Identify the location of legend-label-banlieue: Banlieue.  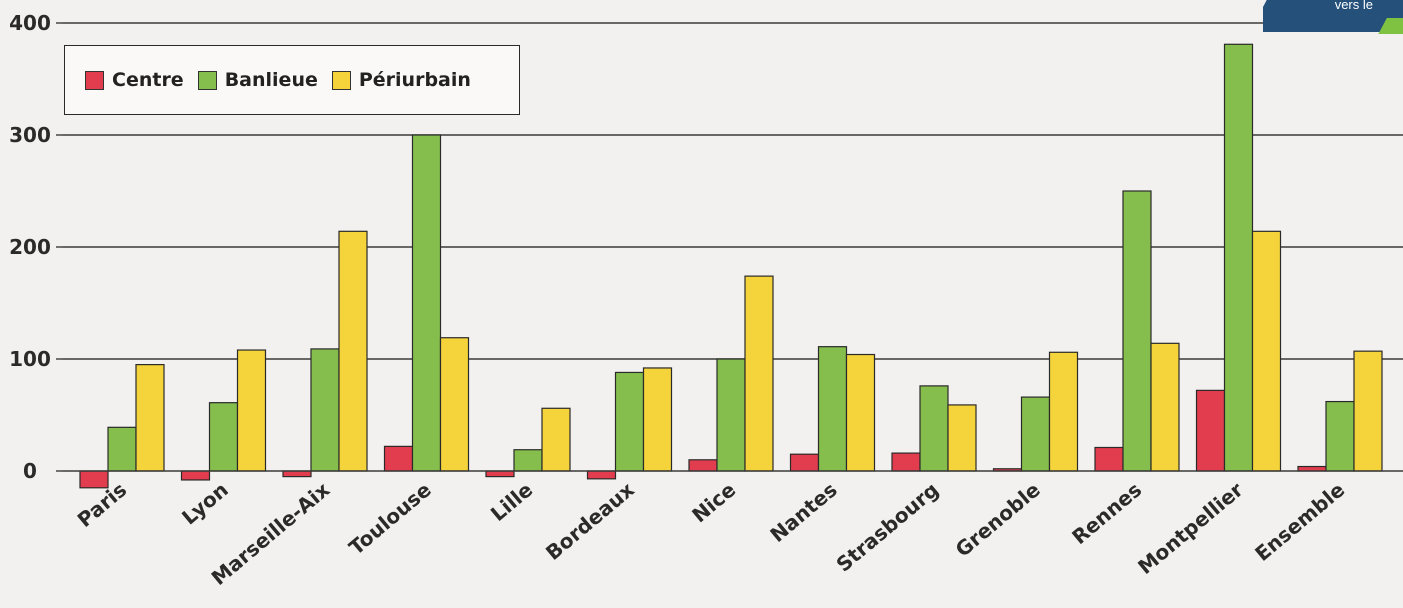
(271, 80).